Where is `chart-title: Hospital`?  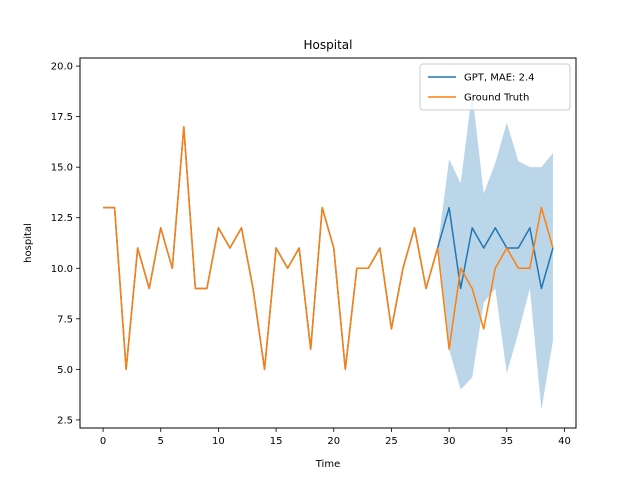 chart-title: Hospital is located at coordinates (328, 45).